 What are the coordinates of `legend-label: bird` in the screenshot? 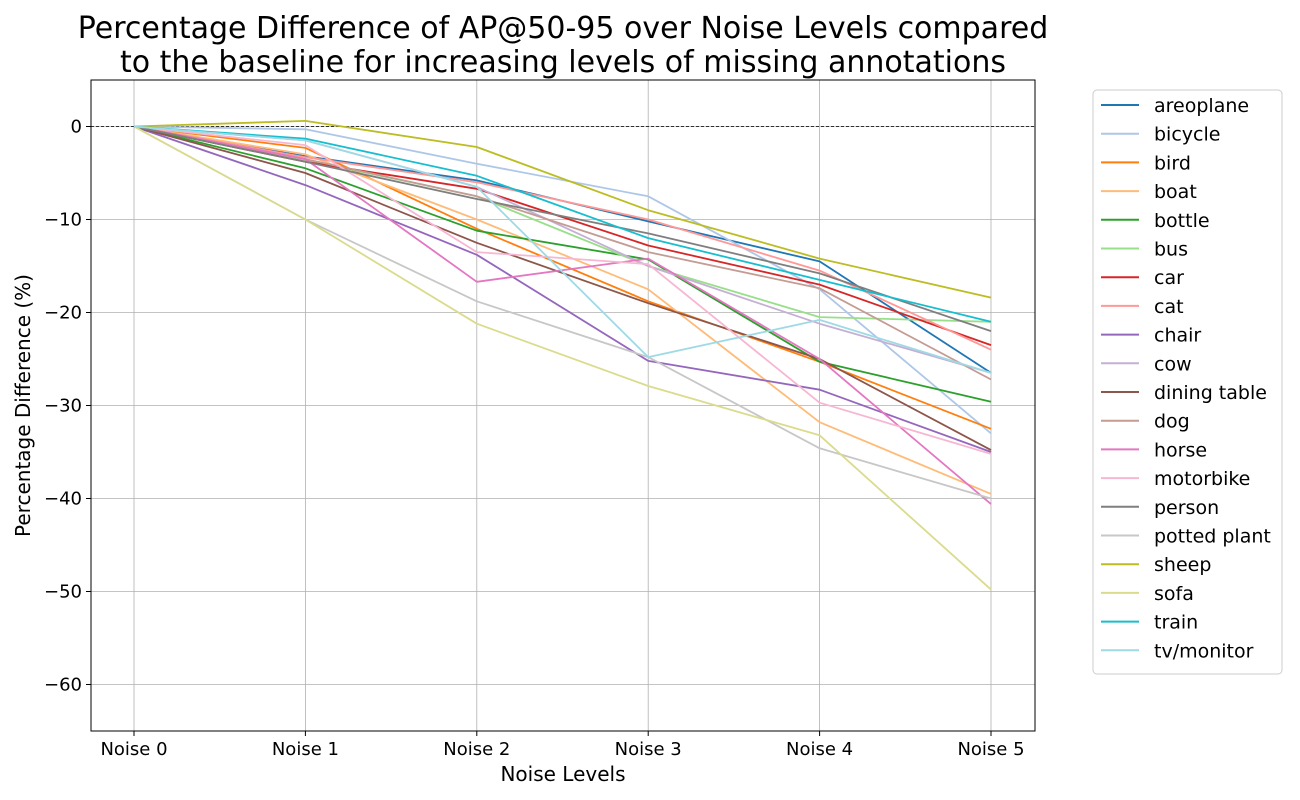 It's located at (1172, 163).